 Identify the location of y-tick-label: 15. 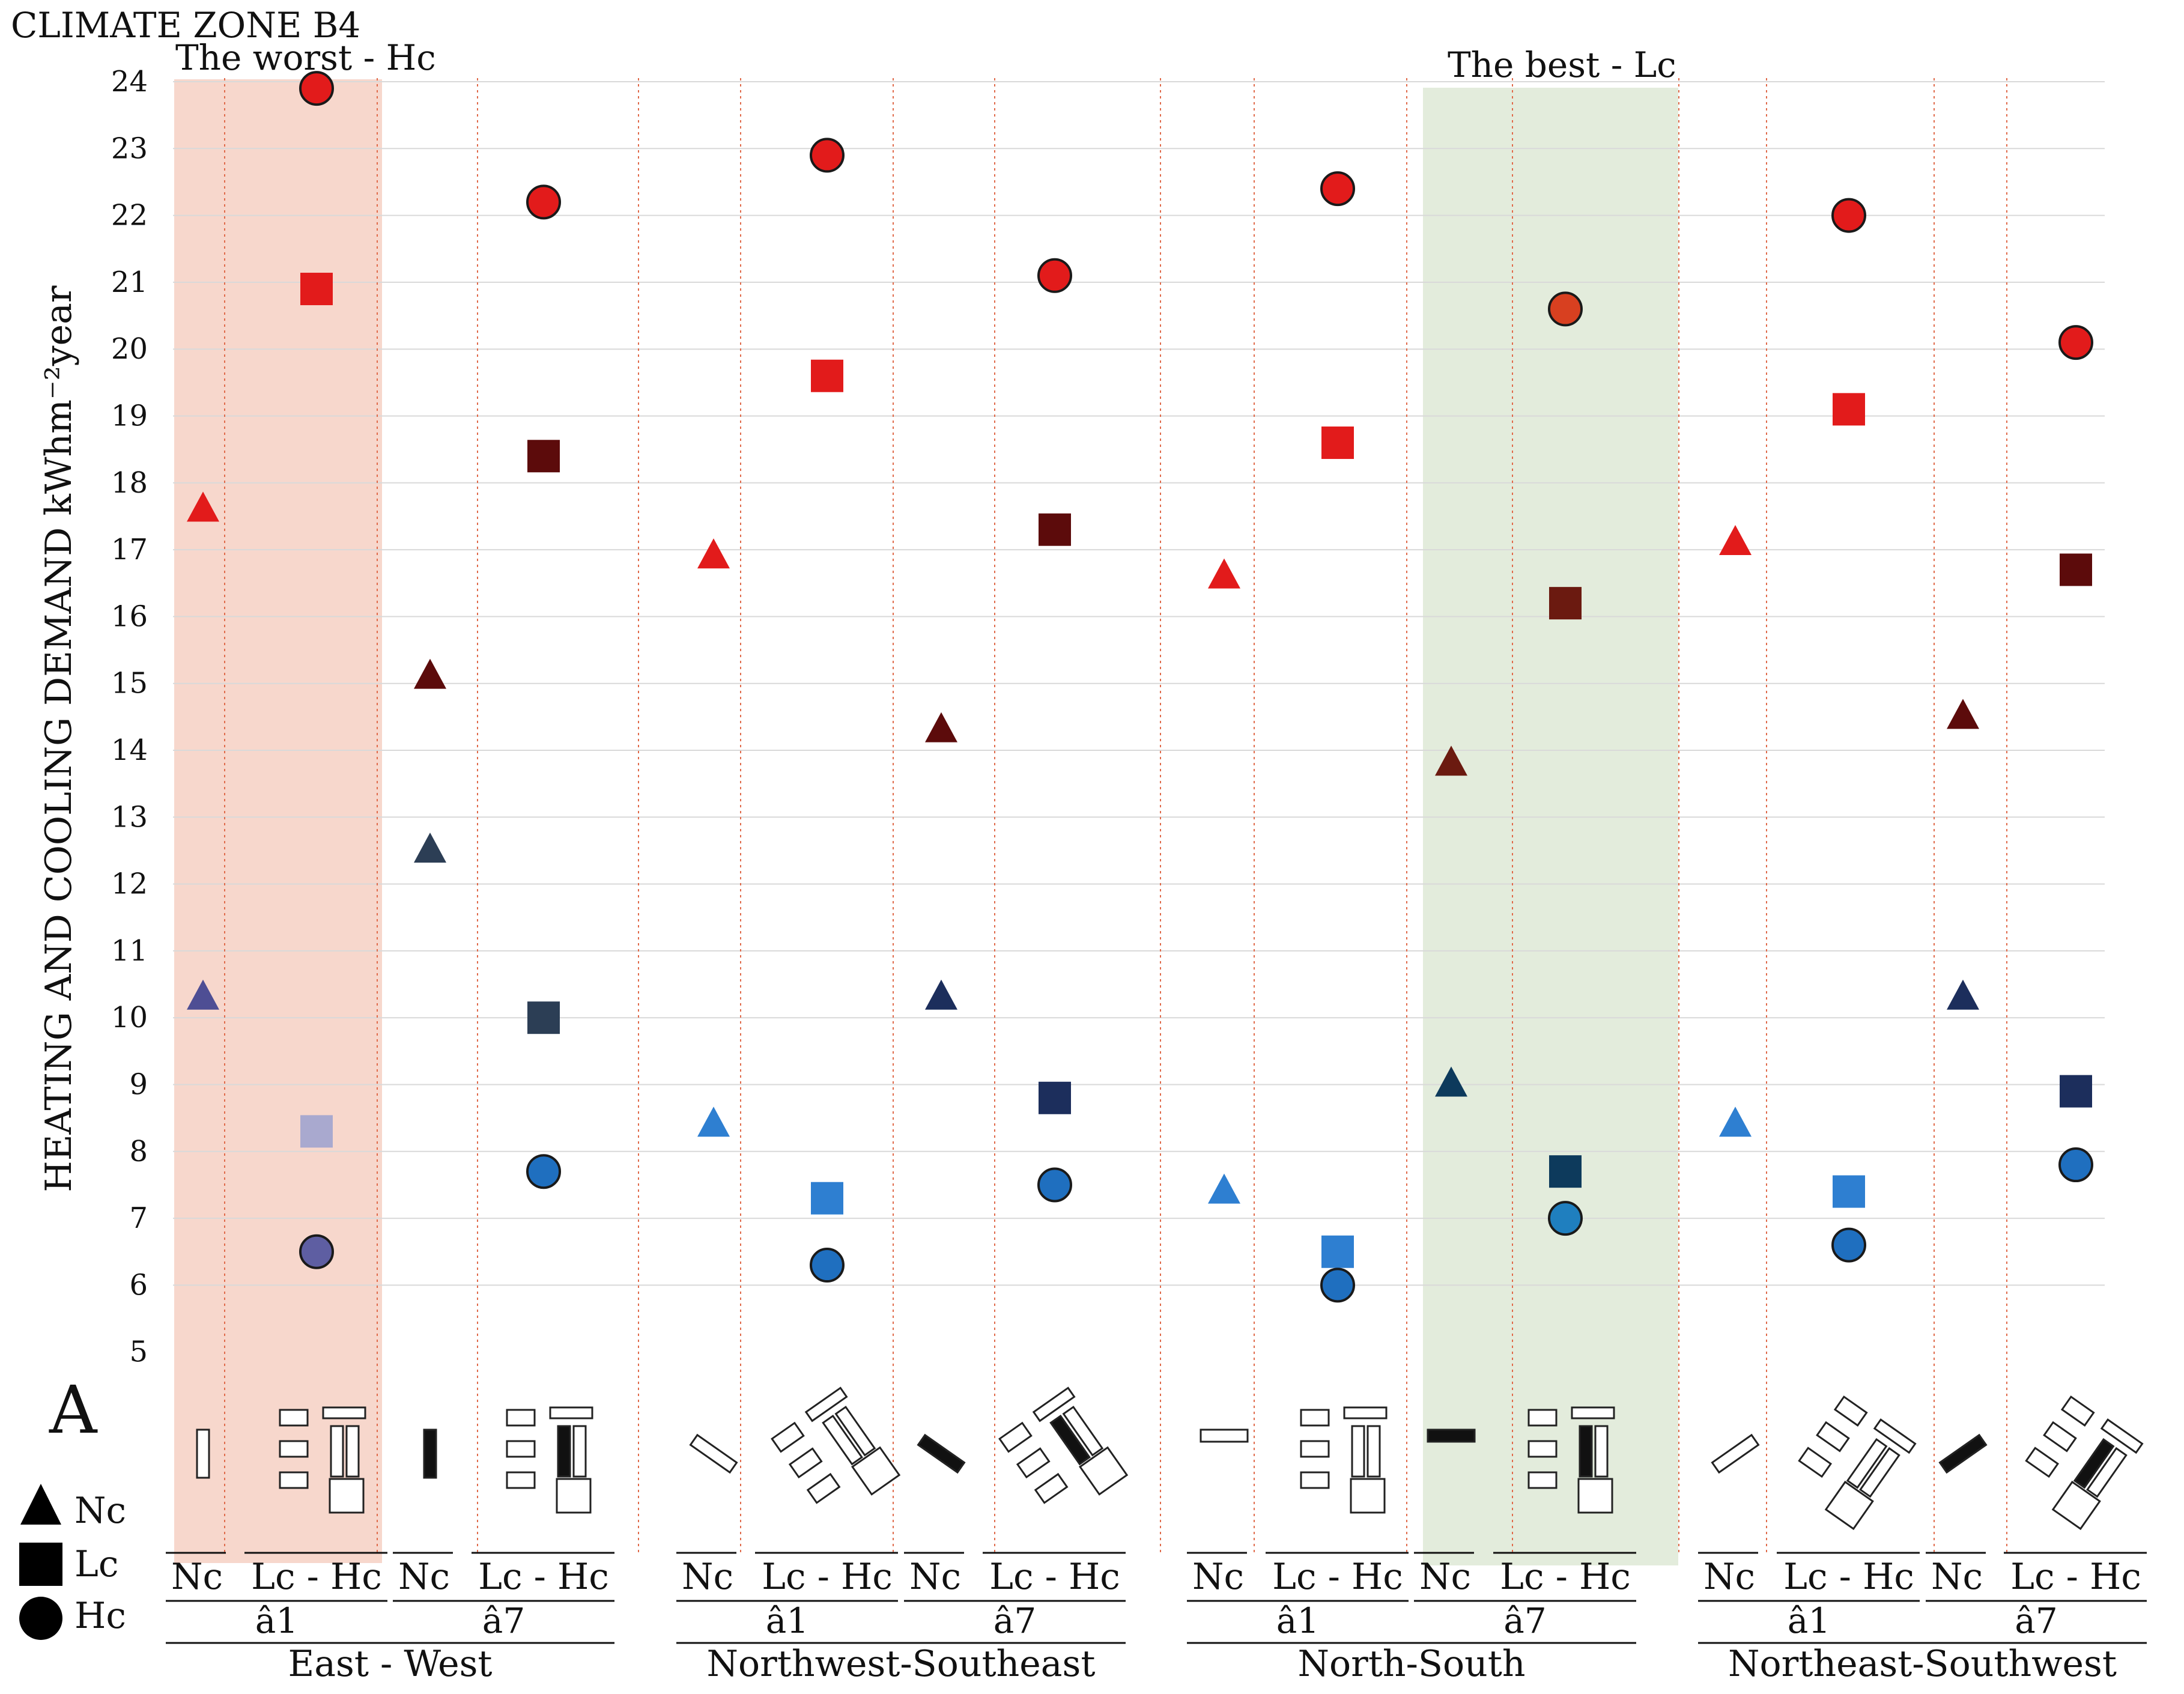
(130, 684).